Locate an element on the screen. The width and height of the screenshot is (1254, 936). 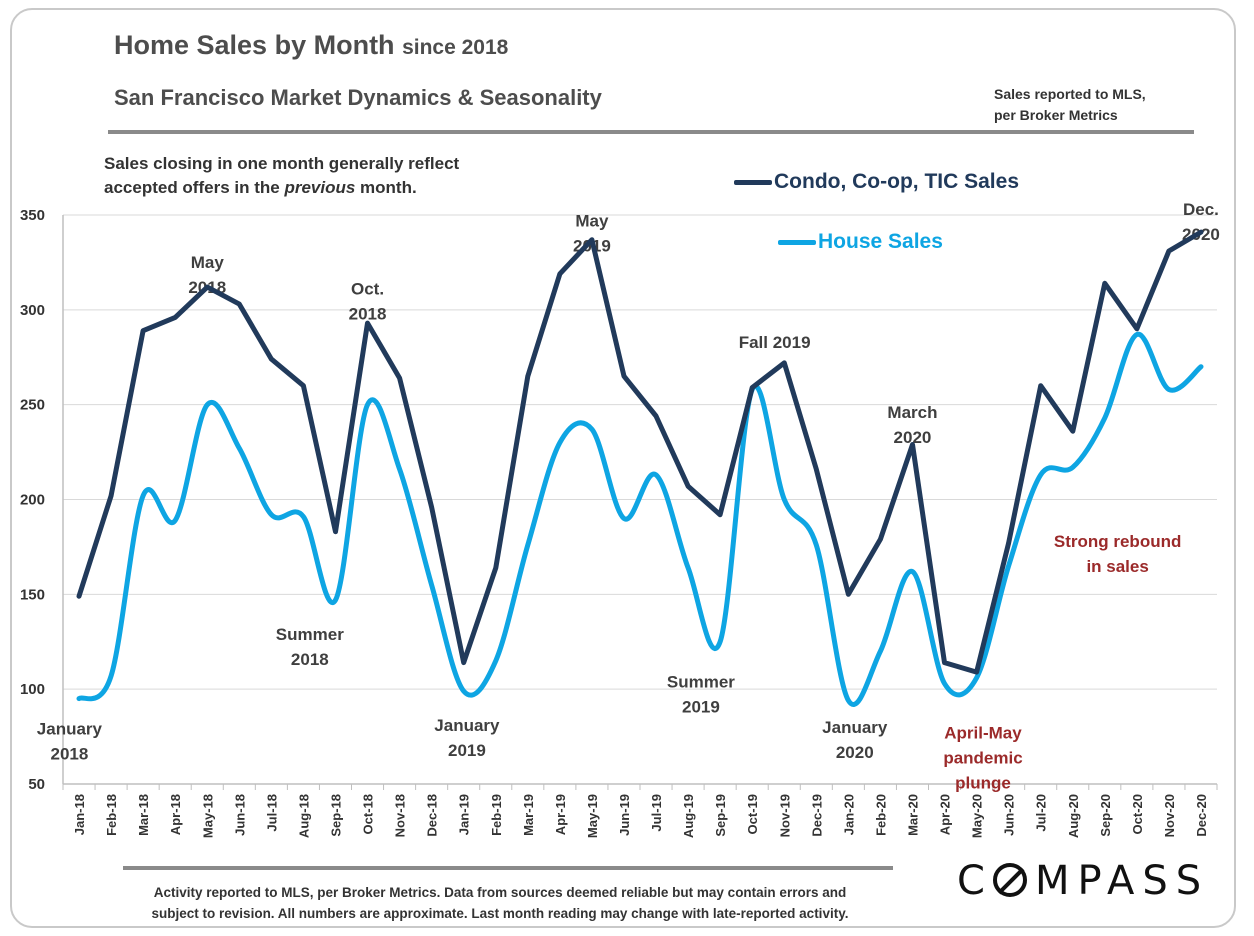
x-tick-label: Dec-19 is located at coordinates (816, 815).